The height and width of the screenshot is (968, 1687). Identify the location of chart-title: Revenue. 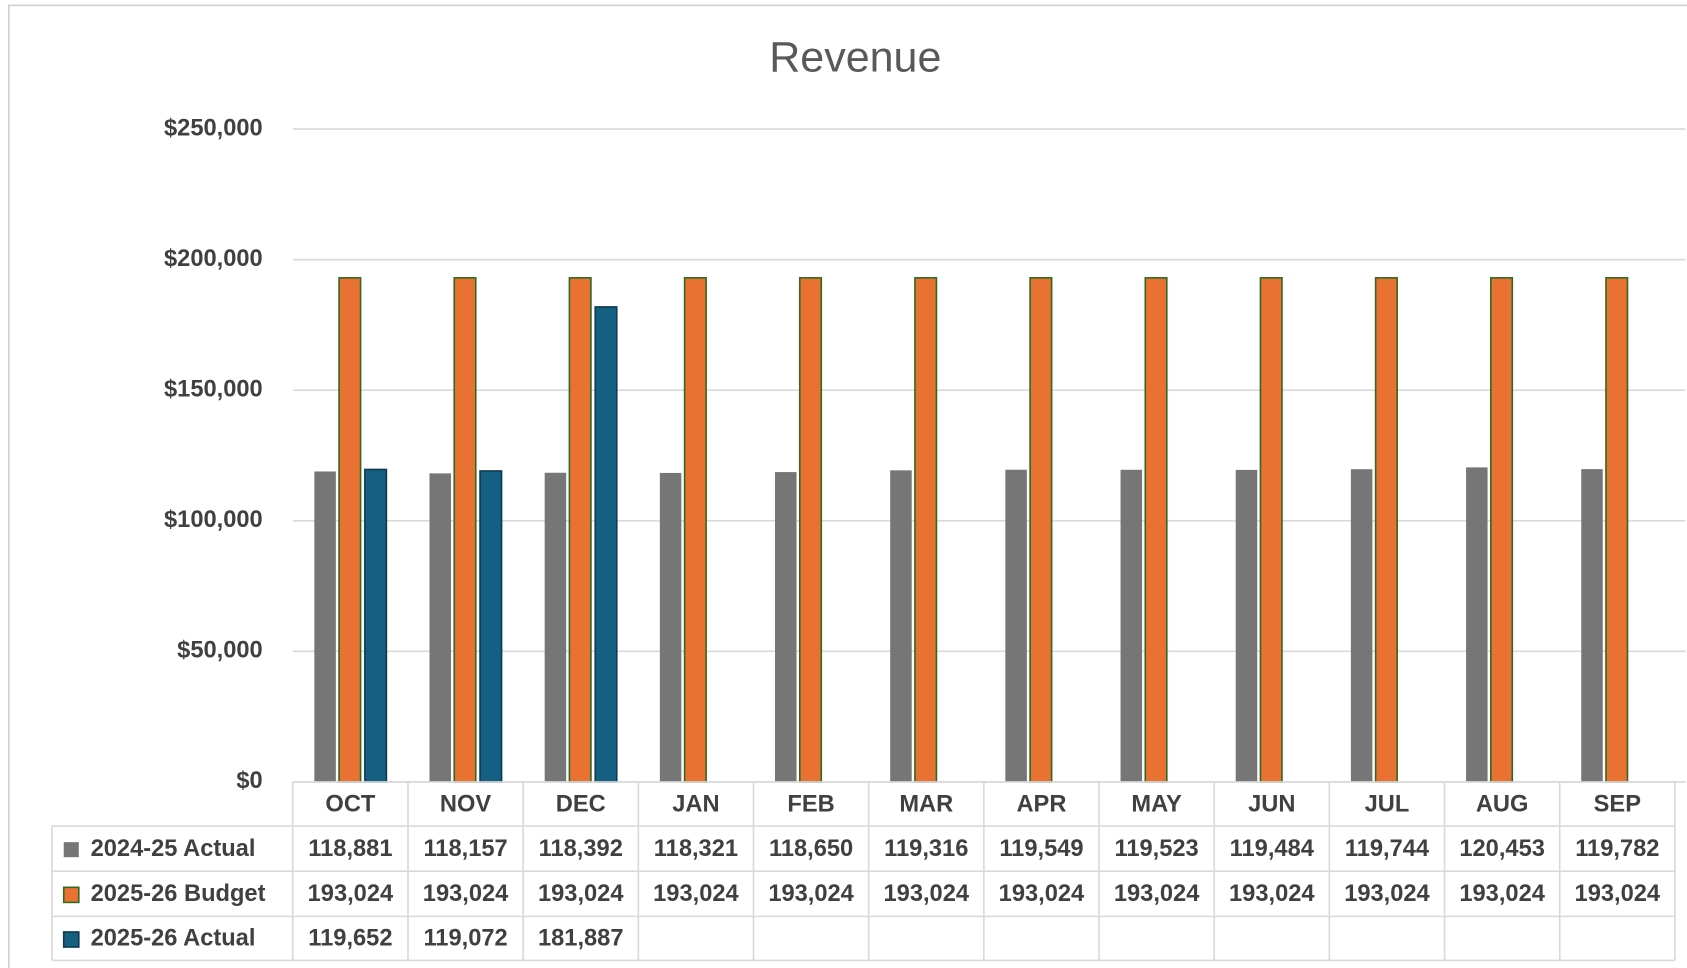
(855, 58).